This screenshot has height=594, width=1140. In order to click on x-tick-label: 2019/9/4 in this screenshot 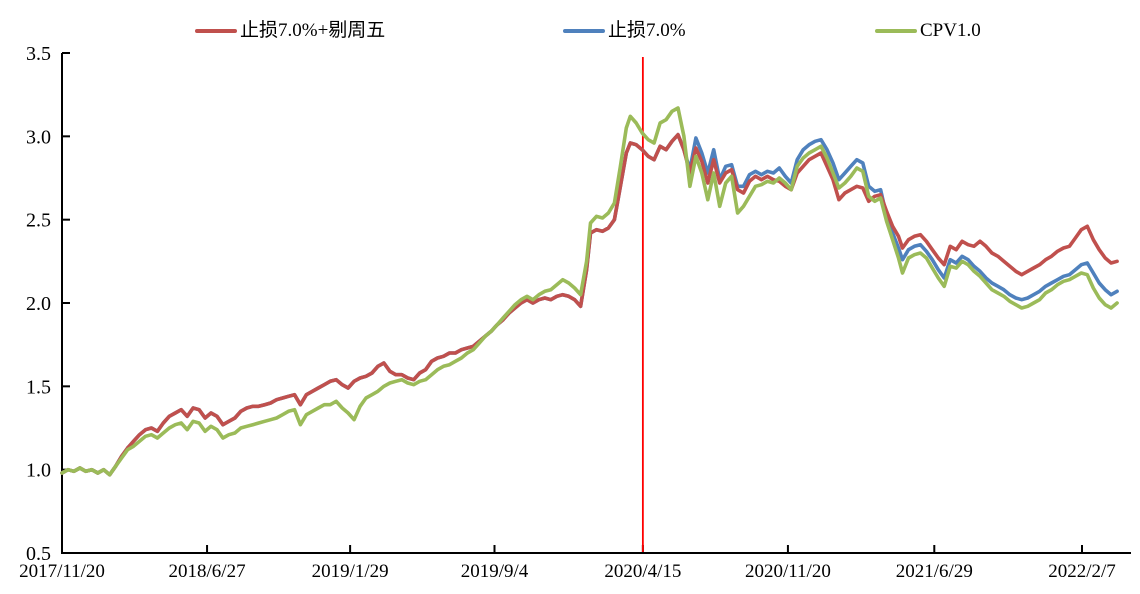, I will do `click(495, 571)`.